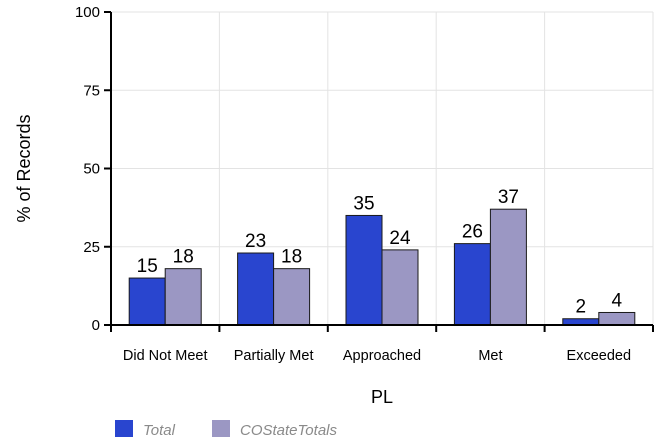  I want to click on legend-label: Total, so click(159, 430).